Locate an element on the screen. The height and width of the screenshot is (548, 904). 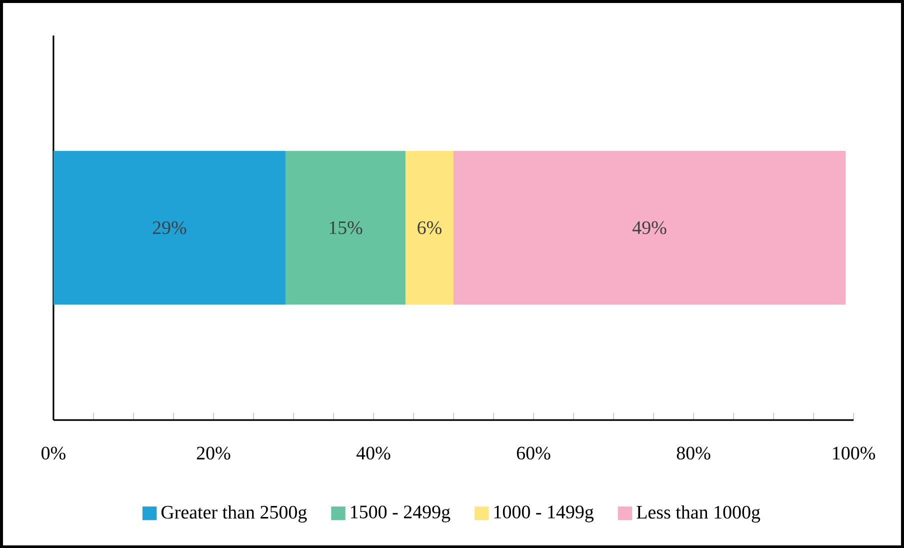
data-label: 6% is located at coordinates (430, 227).